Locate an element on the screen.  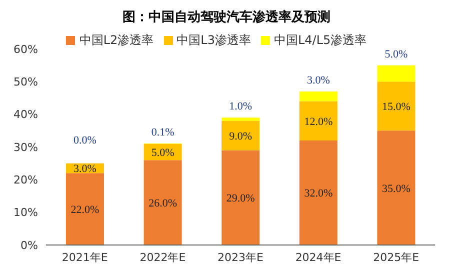
data-label: 26.0% is located at coordinates (163, 204).